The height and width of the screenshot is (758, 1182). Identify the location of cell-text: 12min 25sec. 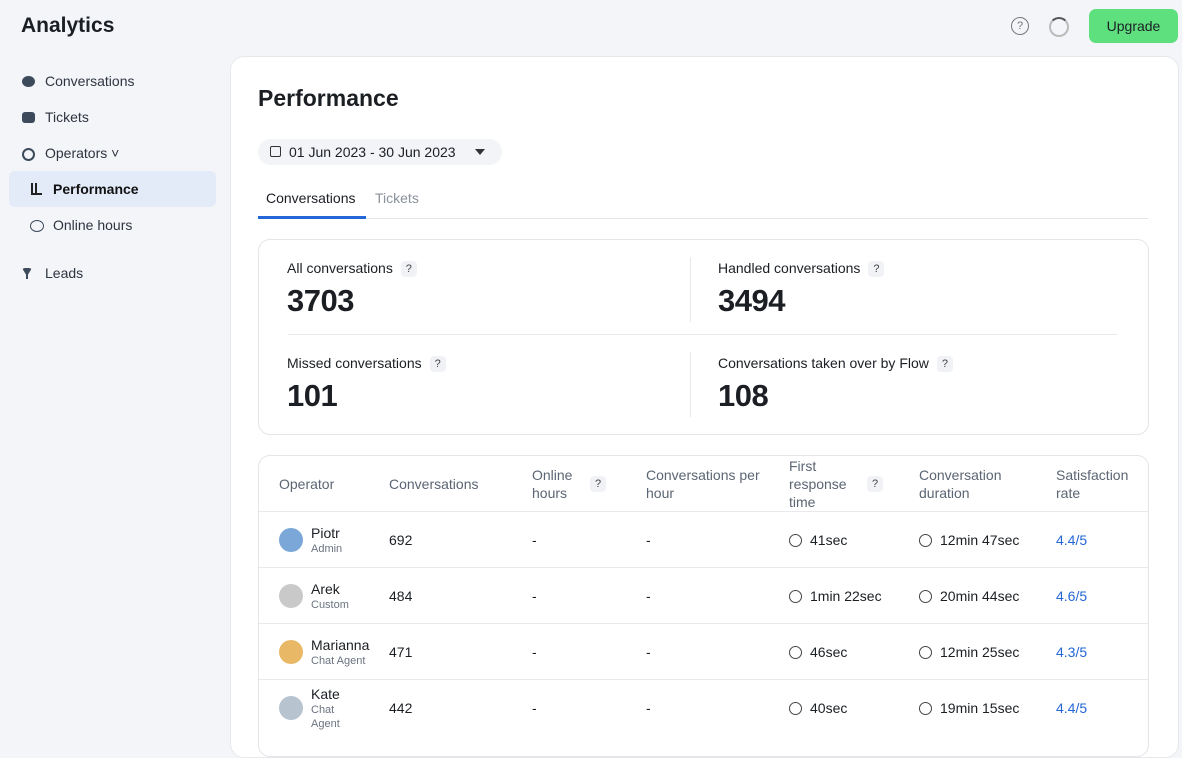
(980, 652).